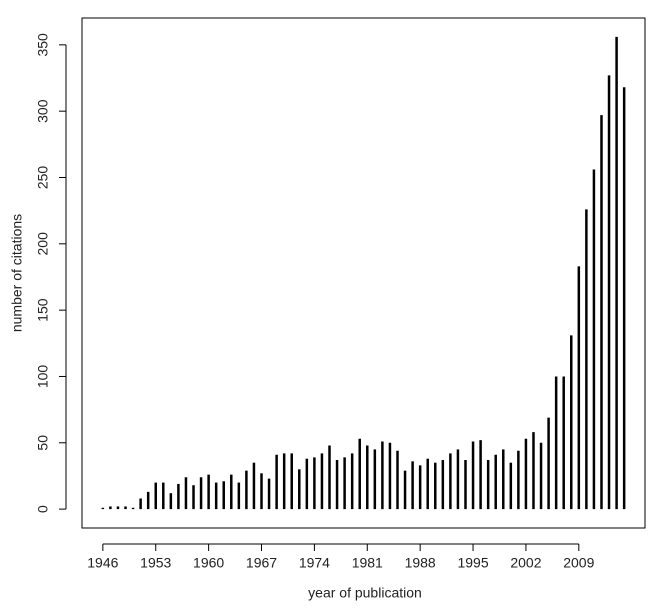 Image resolution: width=664 pixels, height=608 pixels. Describe the element at coordinates (43, 310) in the screenshot. I see `y-tick-label: 150` at that location.